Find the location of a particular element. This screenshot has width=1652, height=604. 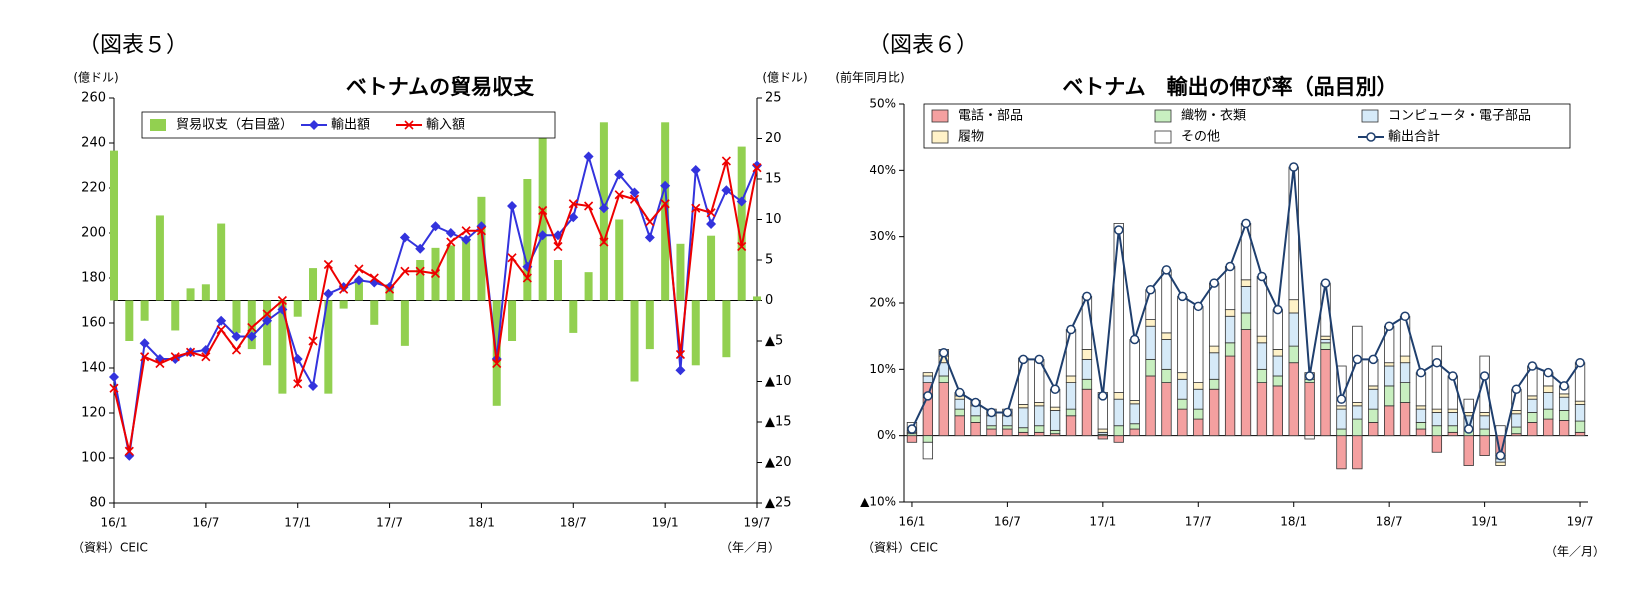

y-axis-label: (億ドル) is located at coordinates (95, 78).